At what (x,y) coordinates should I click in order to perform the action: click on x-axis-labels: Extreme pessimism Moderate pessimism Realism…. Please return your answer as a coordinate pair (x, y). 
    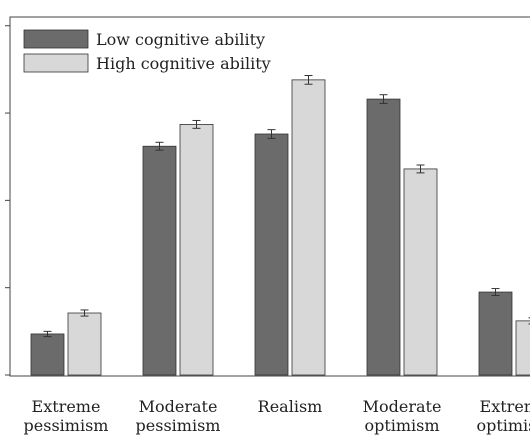
    Looking at the image, I should click on (277, 416).